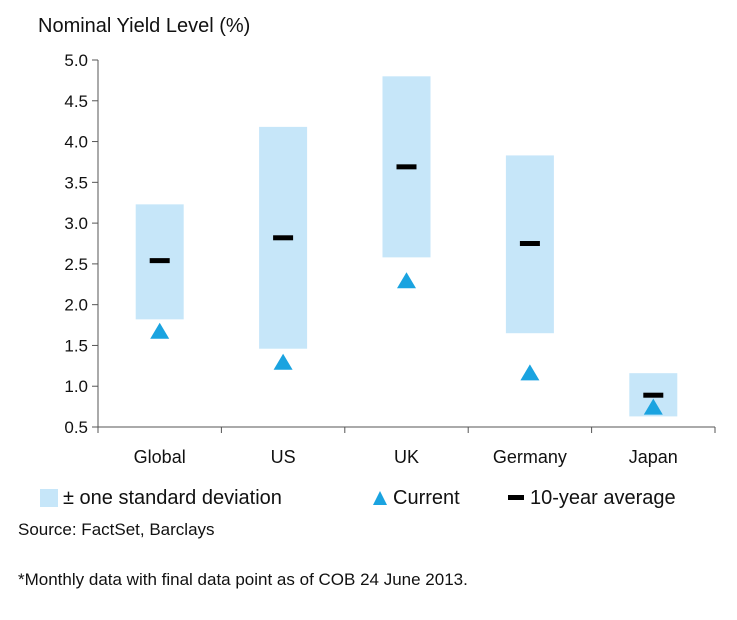  I want to click on legend-label-current: Current, so click(426, 498).